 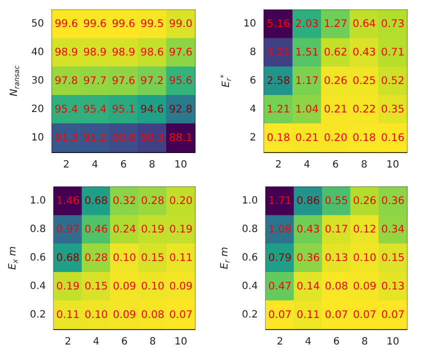 What do you see at coordinates (95, 81) in the screenshot?
I see `data-label: 97.7` at bounding box center [95, 81].